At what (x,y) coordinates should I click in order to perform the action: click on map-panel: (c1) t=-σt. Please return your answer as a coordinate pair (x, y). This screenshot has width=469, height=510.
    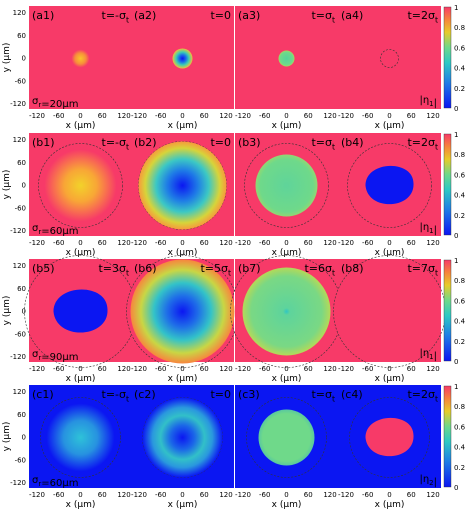
    Looking at the image, I should click on (80, 436).